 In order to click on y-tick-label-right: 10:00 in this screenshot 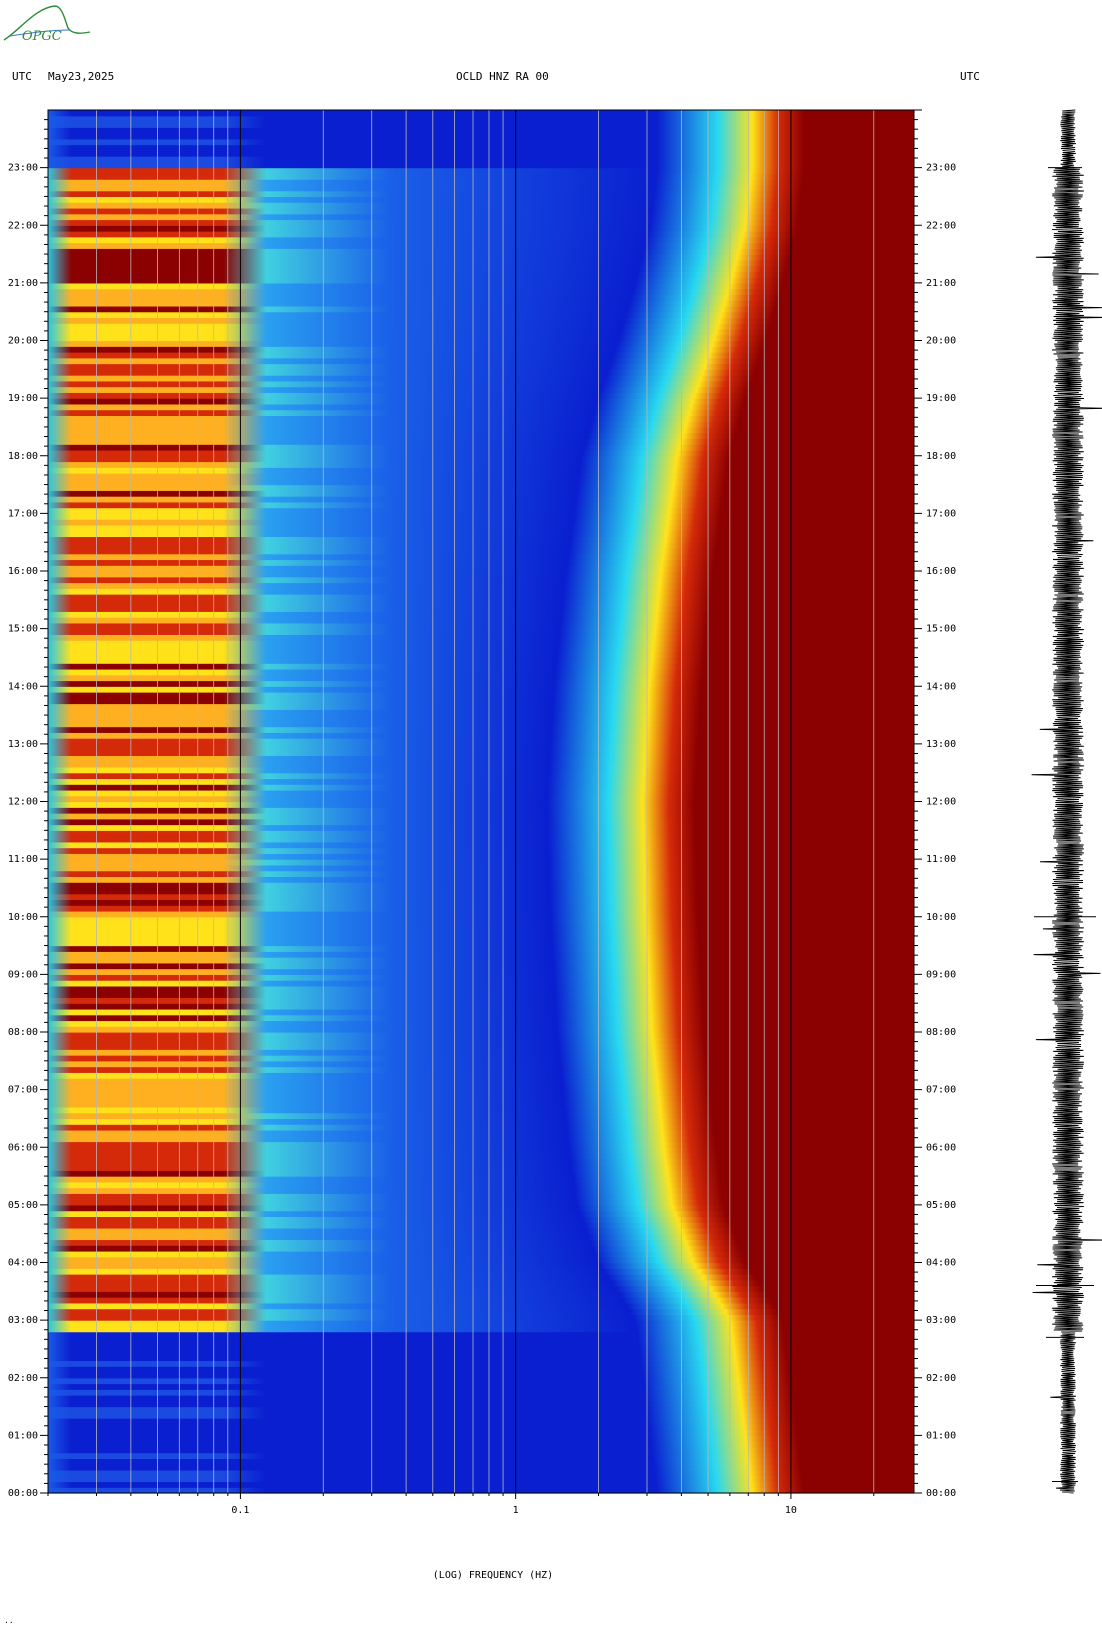, I will do `click(941, 917)`.